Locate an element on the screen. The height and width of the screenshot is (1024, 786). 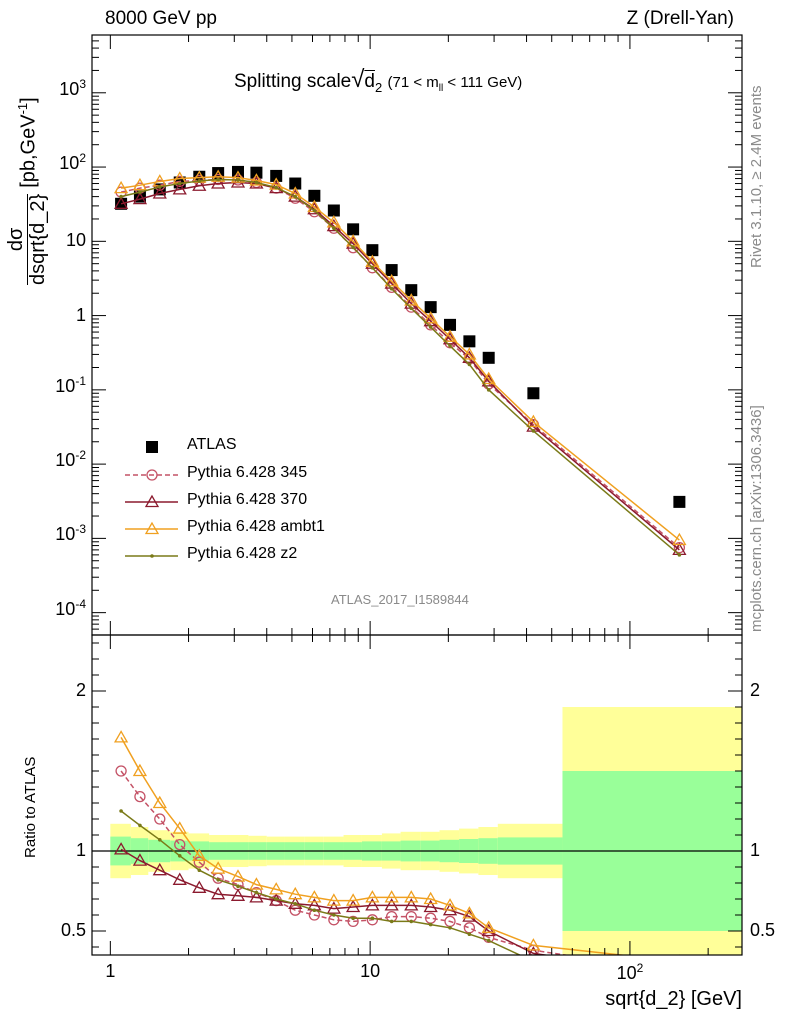
legend-markers is located at coordinates (151, 499).